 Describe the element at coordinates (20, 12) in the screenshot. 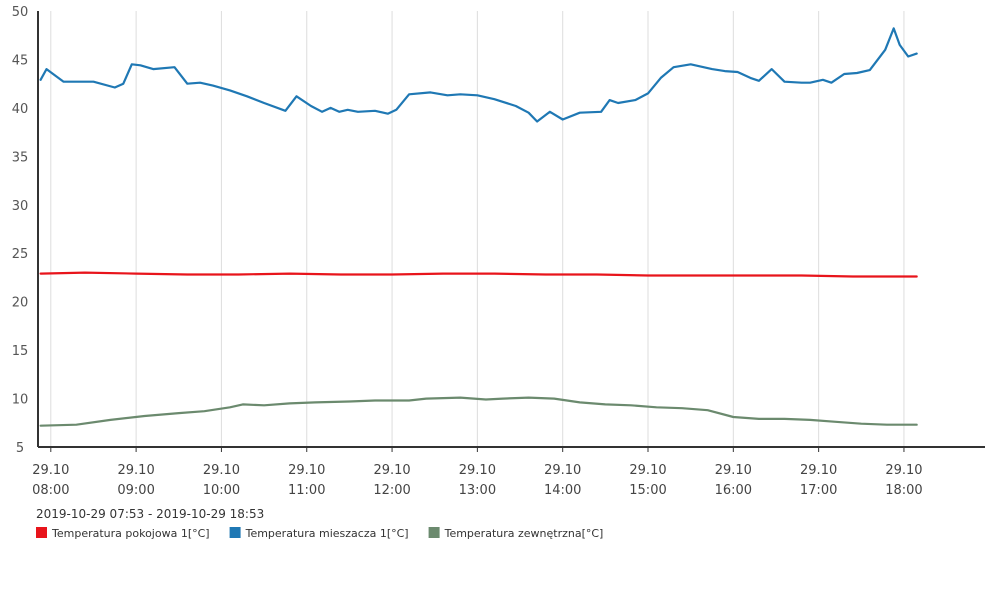

I see `y-tick-label: 50` at that location.